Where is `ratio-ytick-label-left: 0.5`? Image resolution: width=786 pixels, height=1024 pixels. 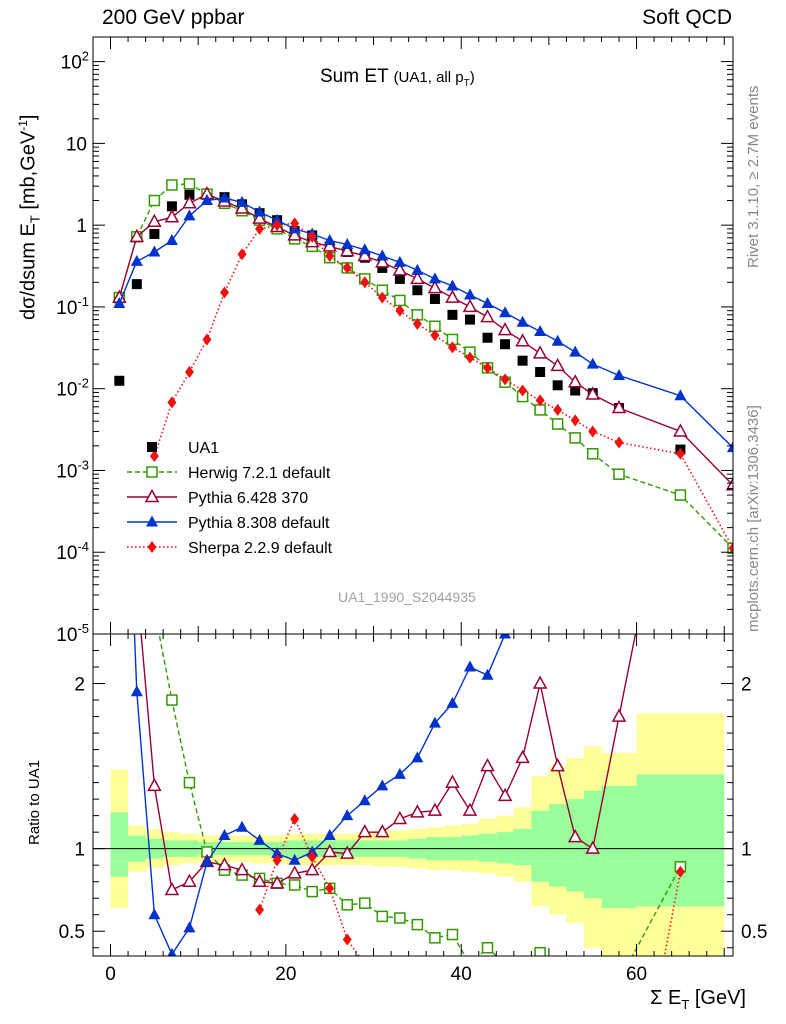
ratio-ytick-label-left: 0.5 is located at coordinates (72, 932).